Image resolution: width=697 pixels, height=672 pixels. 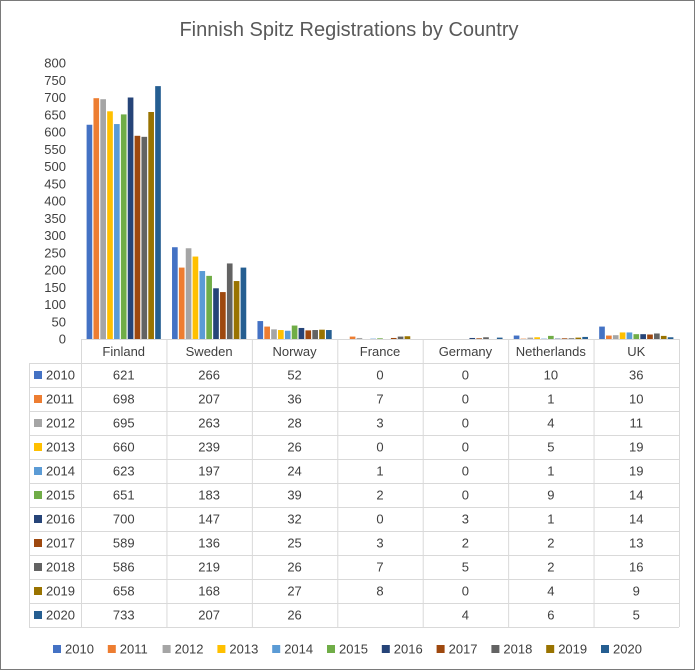 I want to click on bar-2017-germany, so click(x=479, y=338).